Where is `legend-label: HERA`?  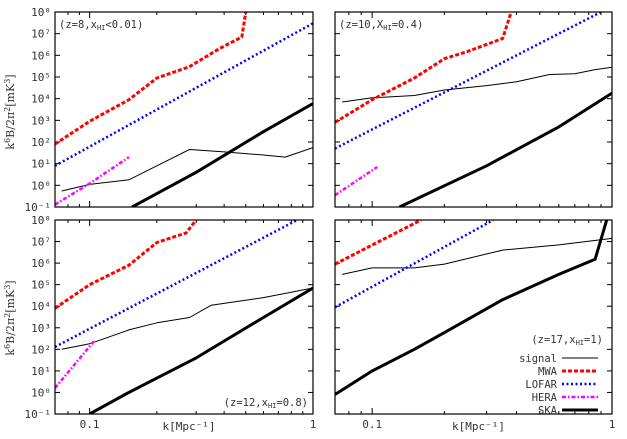 legend-label: HERA is located at coordinates (545, 398).